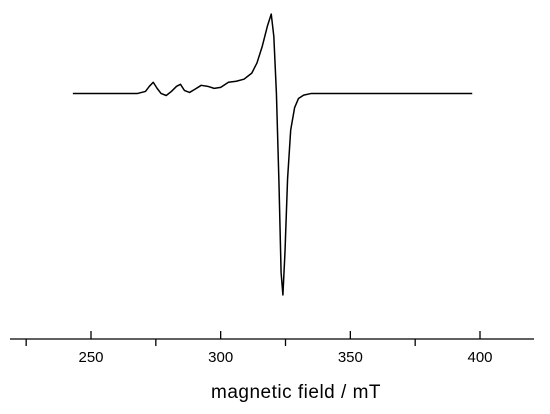 This screenshot has height=414, width=550. I want to click on x-tick-label: 350, so click(350, 357).